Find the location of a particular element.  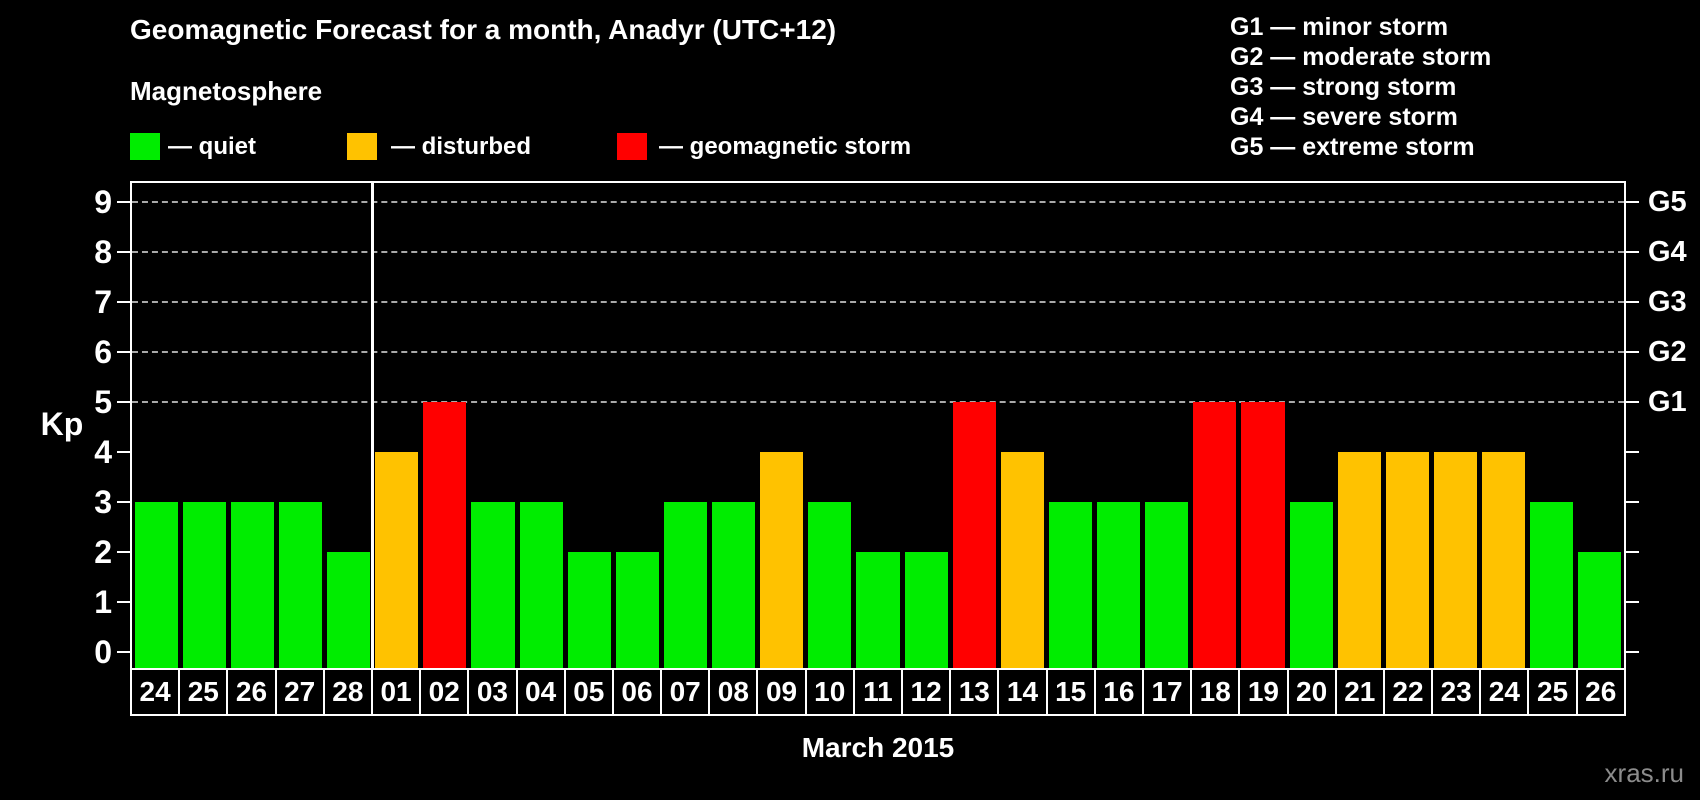

g-scale-label-G3: G3 is located at coordinates (1667, 302).